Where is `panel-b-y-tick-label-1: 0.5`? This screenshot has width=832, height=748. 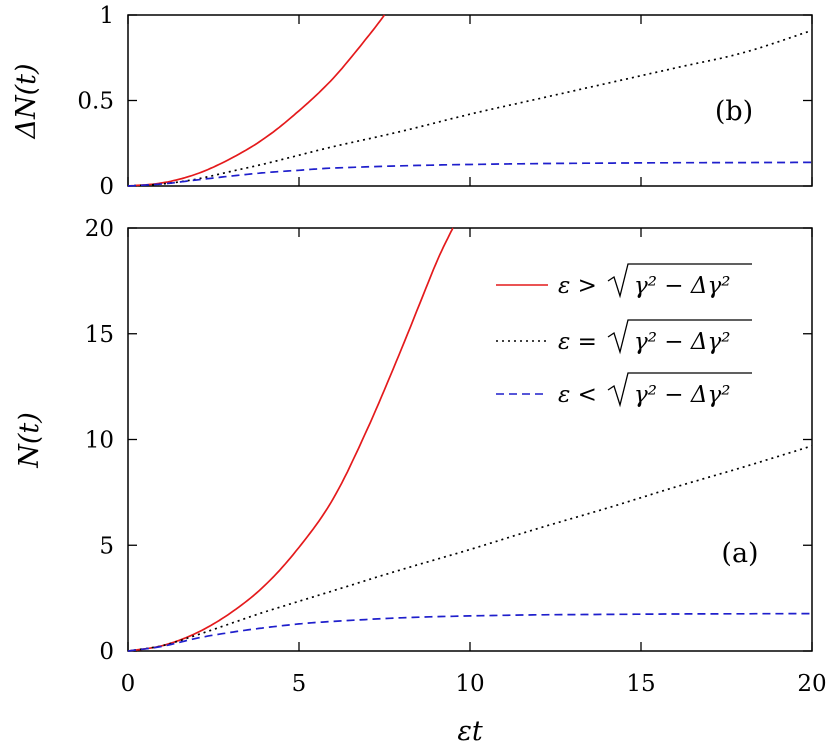
panel-b-y-tick-label-1: 0.5 is located at coordinates (95, 102).